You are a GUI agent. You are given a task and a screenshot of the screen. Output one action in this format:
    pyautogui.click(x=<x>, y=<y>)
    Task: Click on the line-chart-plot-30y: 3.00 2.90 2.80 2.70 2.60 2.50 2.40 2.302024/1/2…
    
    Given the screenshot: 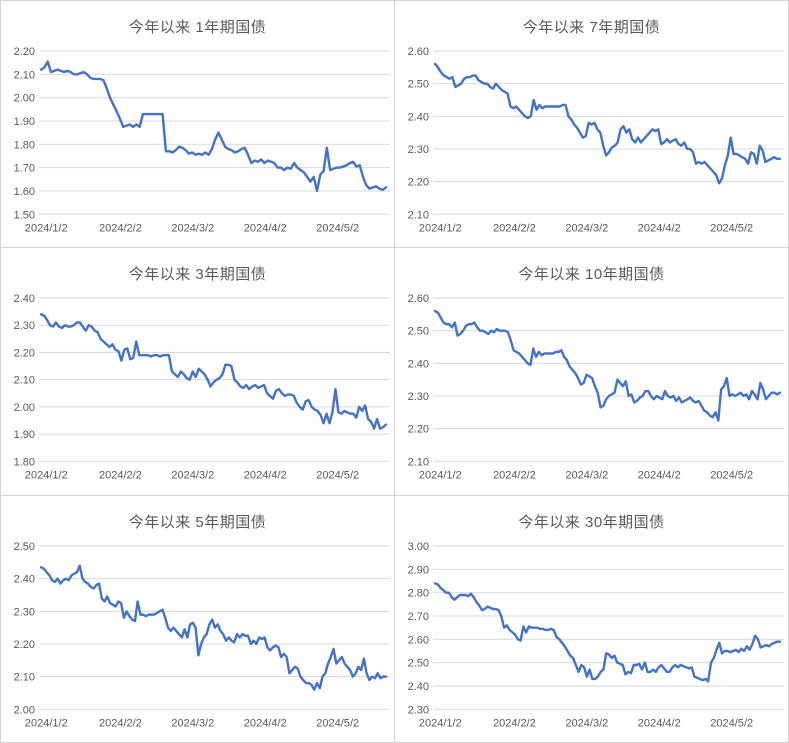 What is the action you would take?
    pyautogui.click(x=596, y=635)
    